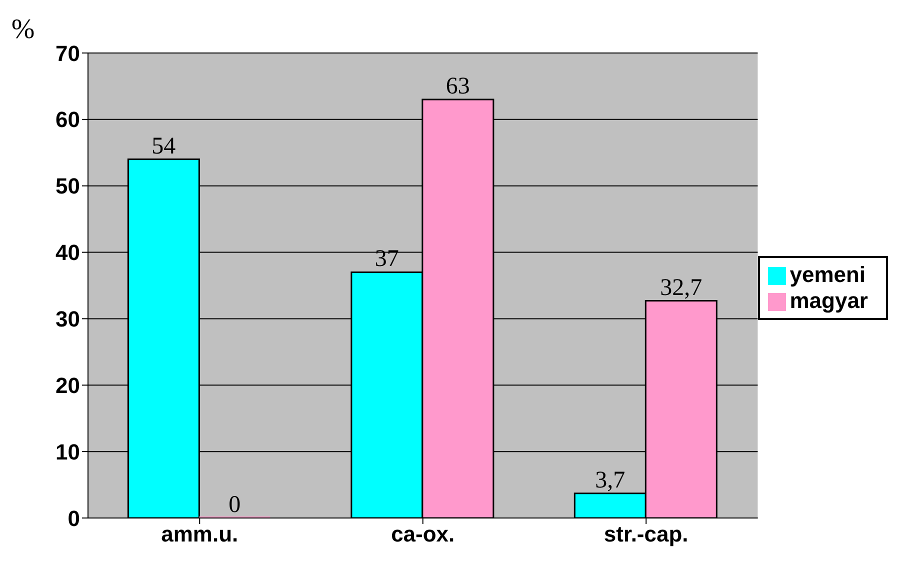 This screenshot has height=579, width=906. What do you see at coordinates (199, 534) in the screenshot?
I see `x-tick-label: amm.u.` at bounding box center [199, 534].